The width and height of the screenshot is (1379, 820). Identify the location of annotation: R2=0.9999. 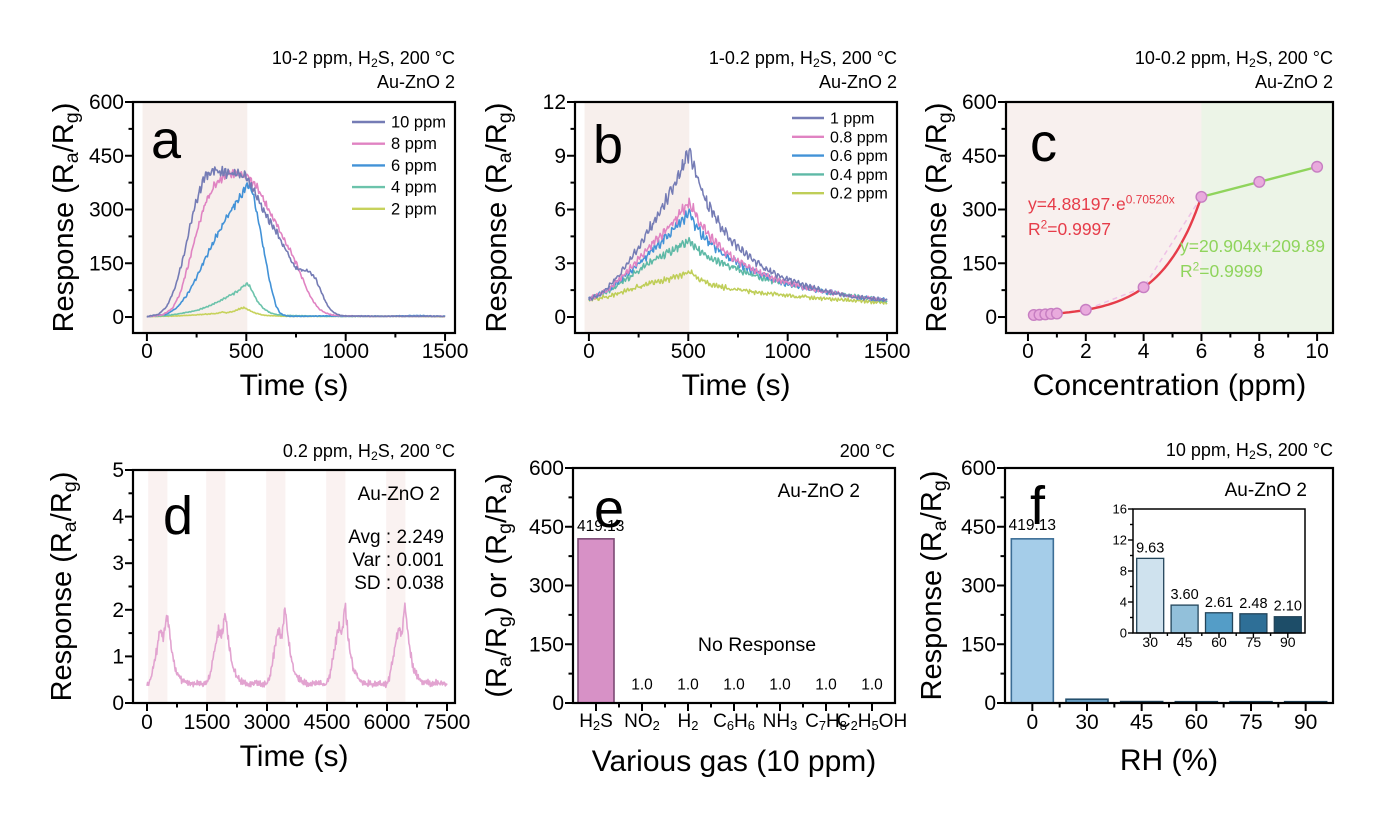
(1221, 270).